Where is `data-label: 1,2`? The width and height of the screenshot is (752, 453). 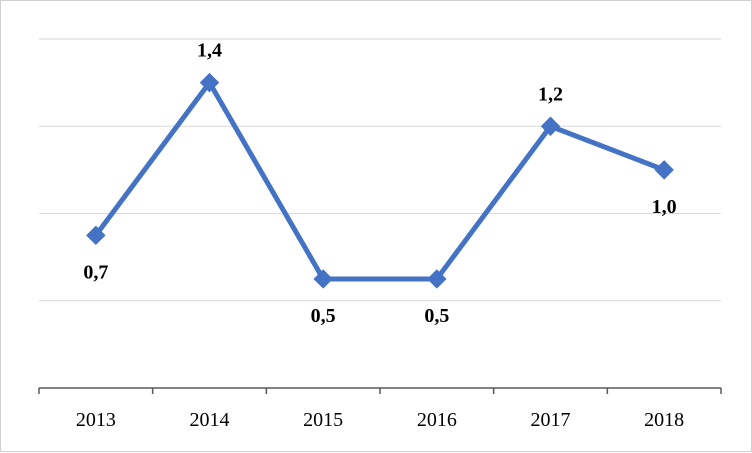 data-label: 1,2 is located at coordinates (550, 94).